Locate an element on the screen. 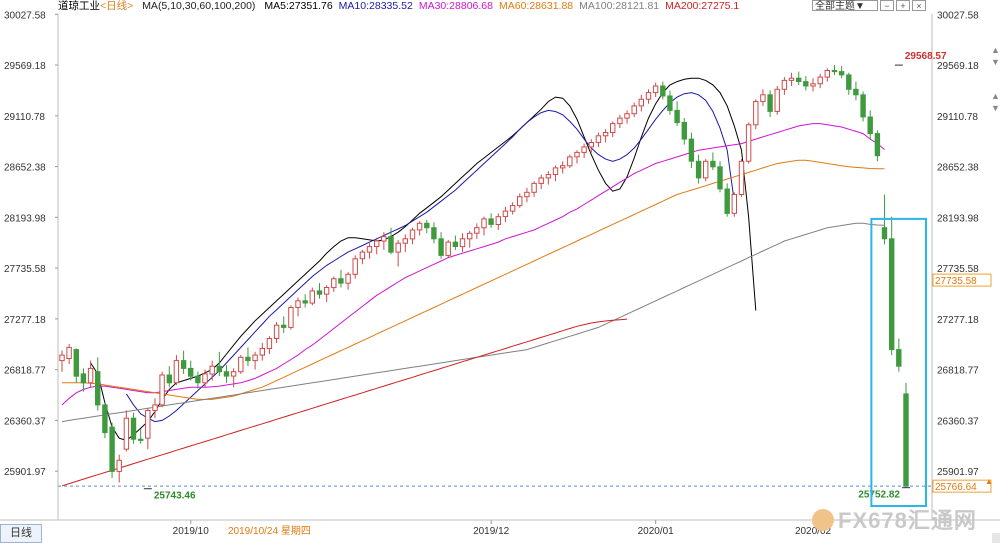 Image resolution: width=1000 pixels, height=543 pixels. ma-value-2: MA30:28806.68 is located at coordinates (455, 6).